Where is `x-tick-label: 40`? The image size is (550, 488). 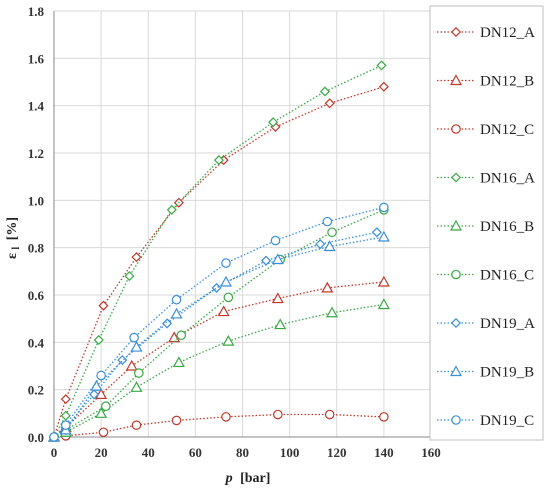 x-tick-label: 40 is located at coordinates (148, 452).